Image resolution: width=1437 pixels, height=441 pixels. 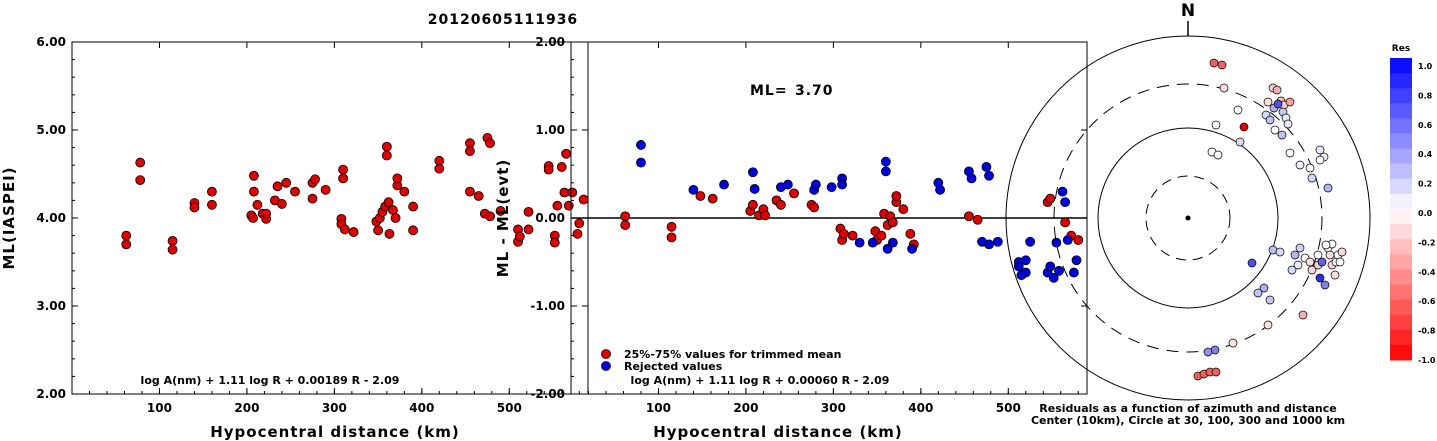 What do you see at coordinates (1270, 219) in the screenshot?
I see `polar-points` at bounding box center [1270, 219].